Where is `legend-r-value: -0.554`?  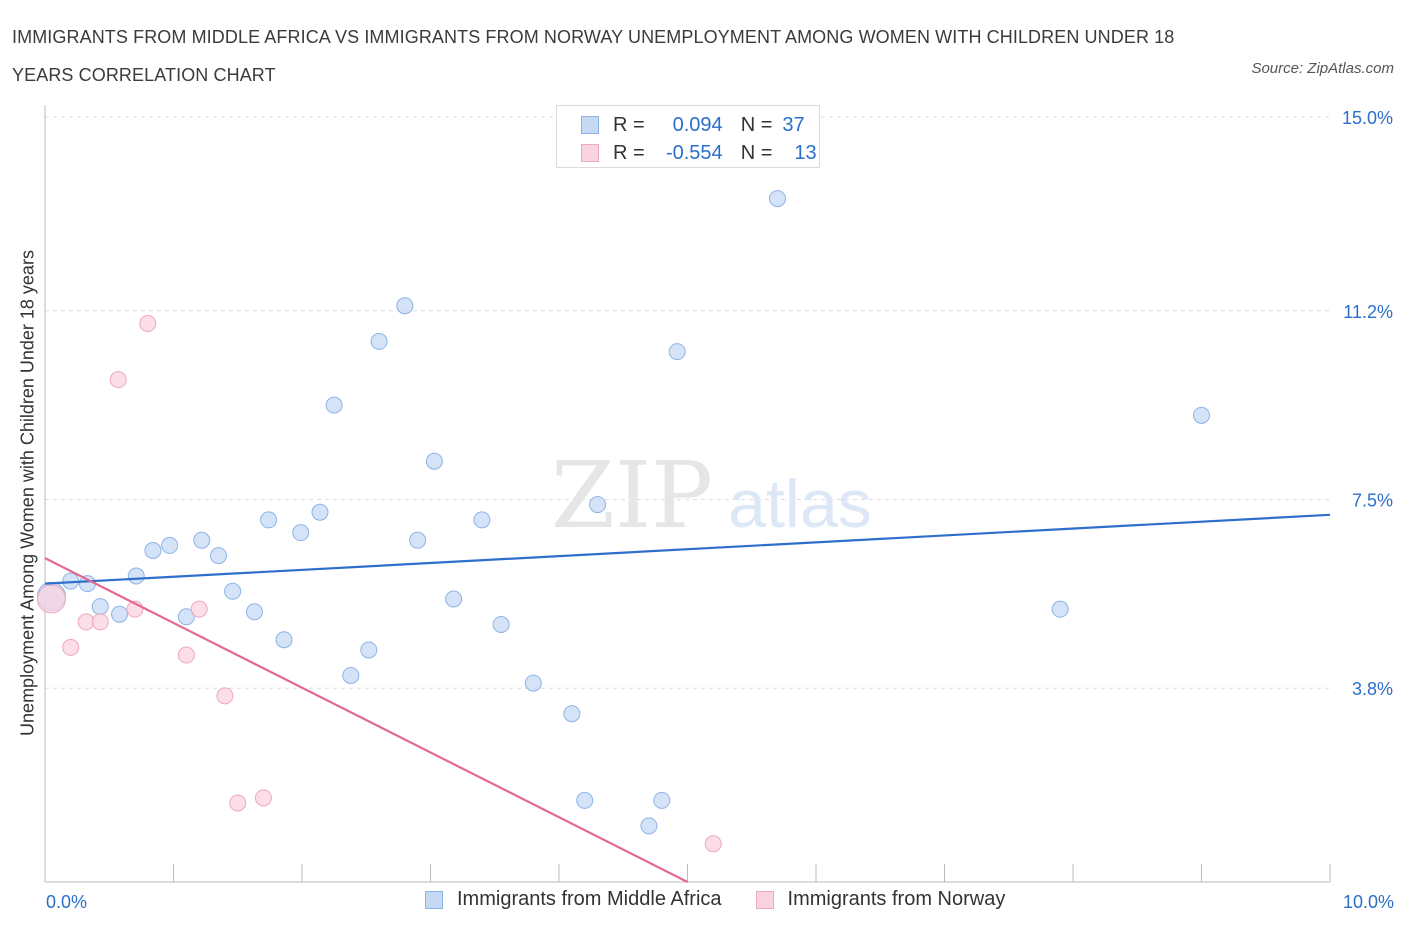
legend-r-value: -0.554 is located at coordinates (694, 152).